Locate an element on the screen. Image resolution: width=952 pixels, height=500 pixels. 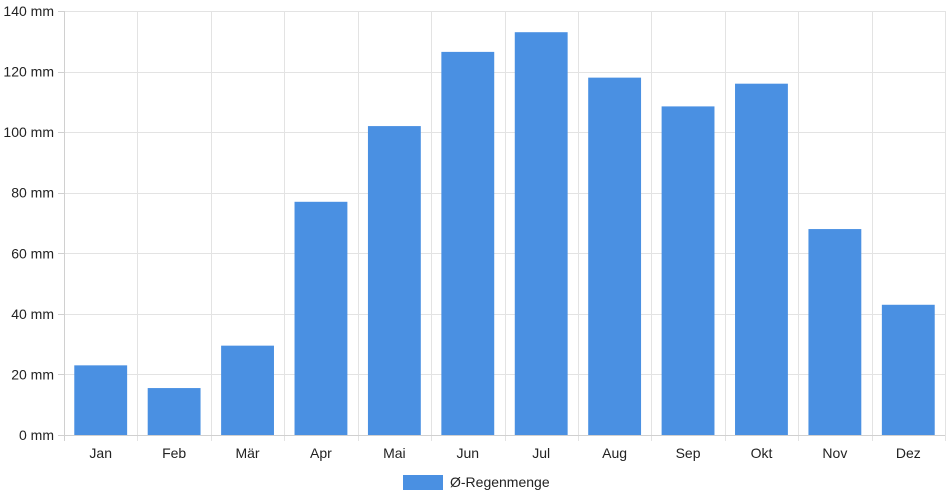
y-tick-label: 40 mm is located at coordinates (32, 314).